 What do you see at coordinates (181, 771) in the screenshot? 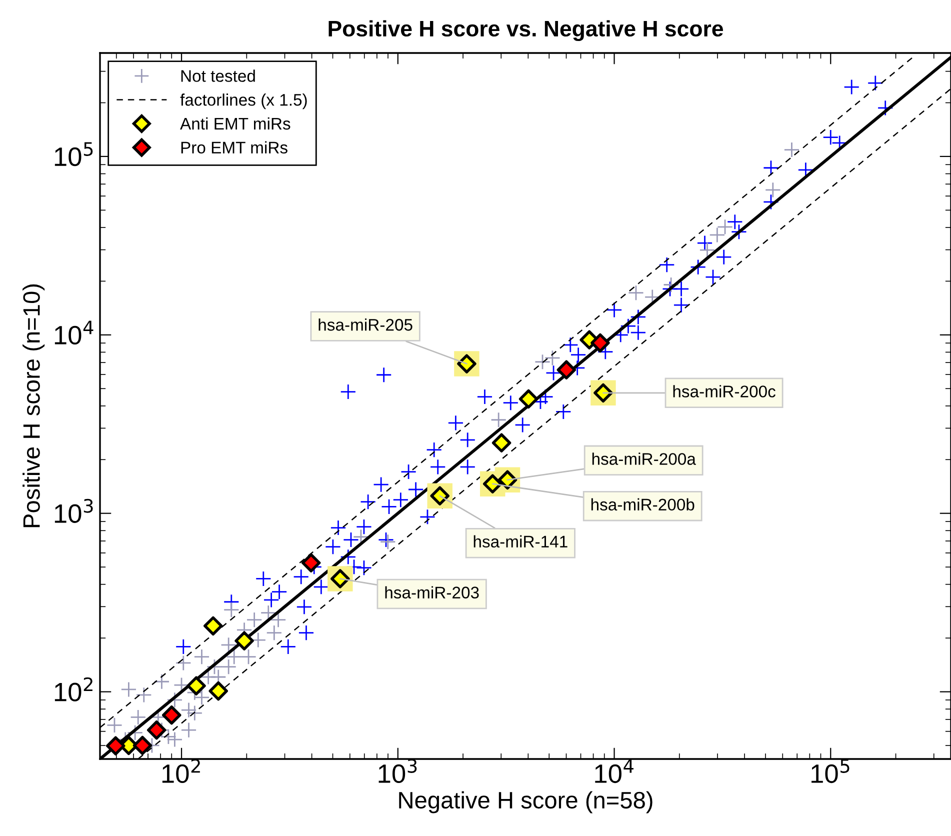
I see `x-tick-label: 10$^{2}$` at bounding box center [181, 771].